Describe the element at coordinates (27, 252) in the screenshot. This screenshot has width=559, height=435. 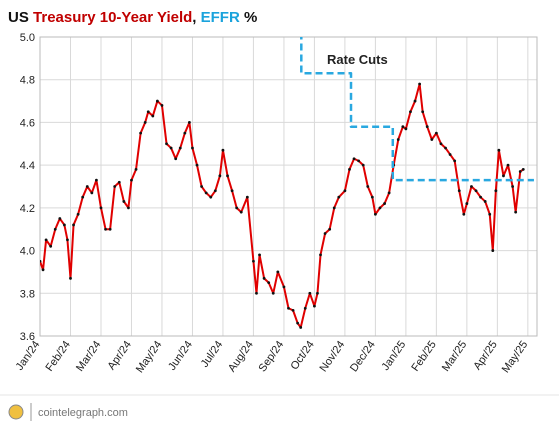
I see `y-tick-label: 4.0` at that location.